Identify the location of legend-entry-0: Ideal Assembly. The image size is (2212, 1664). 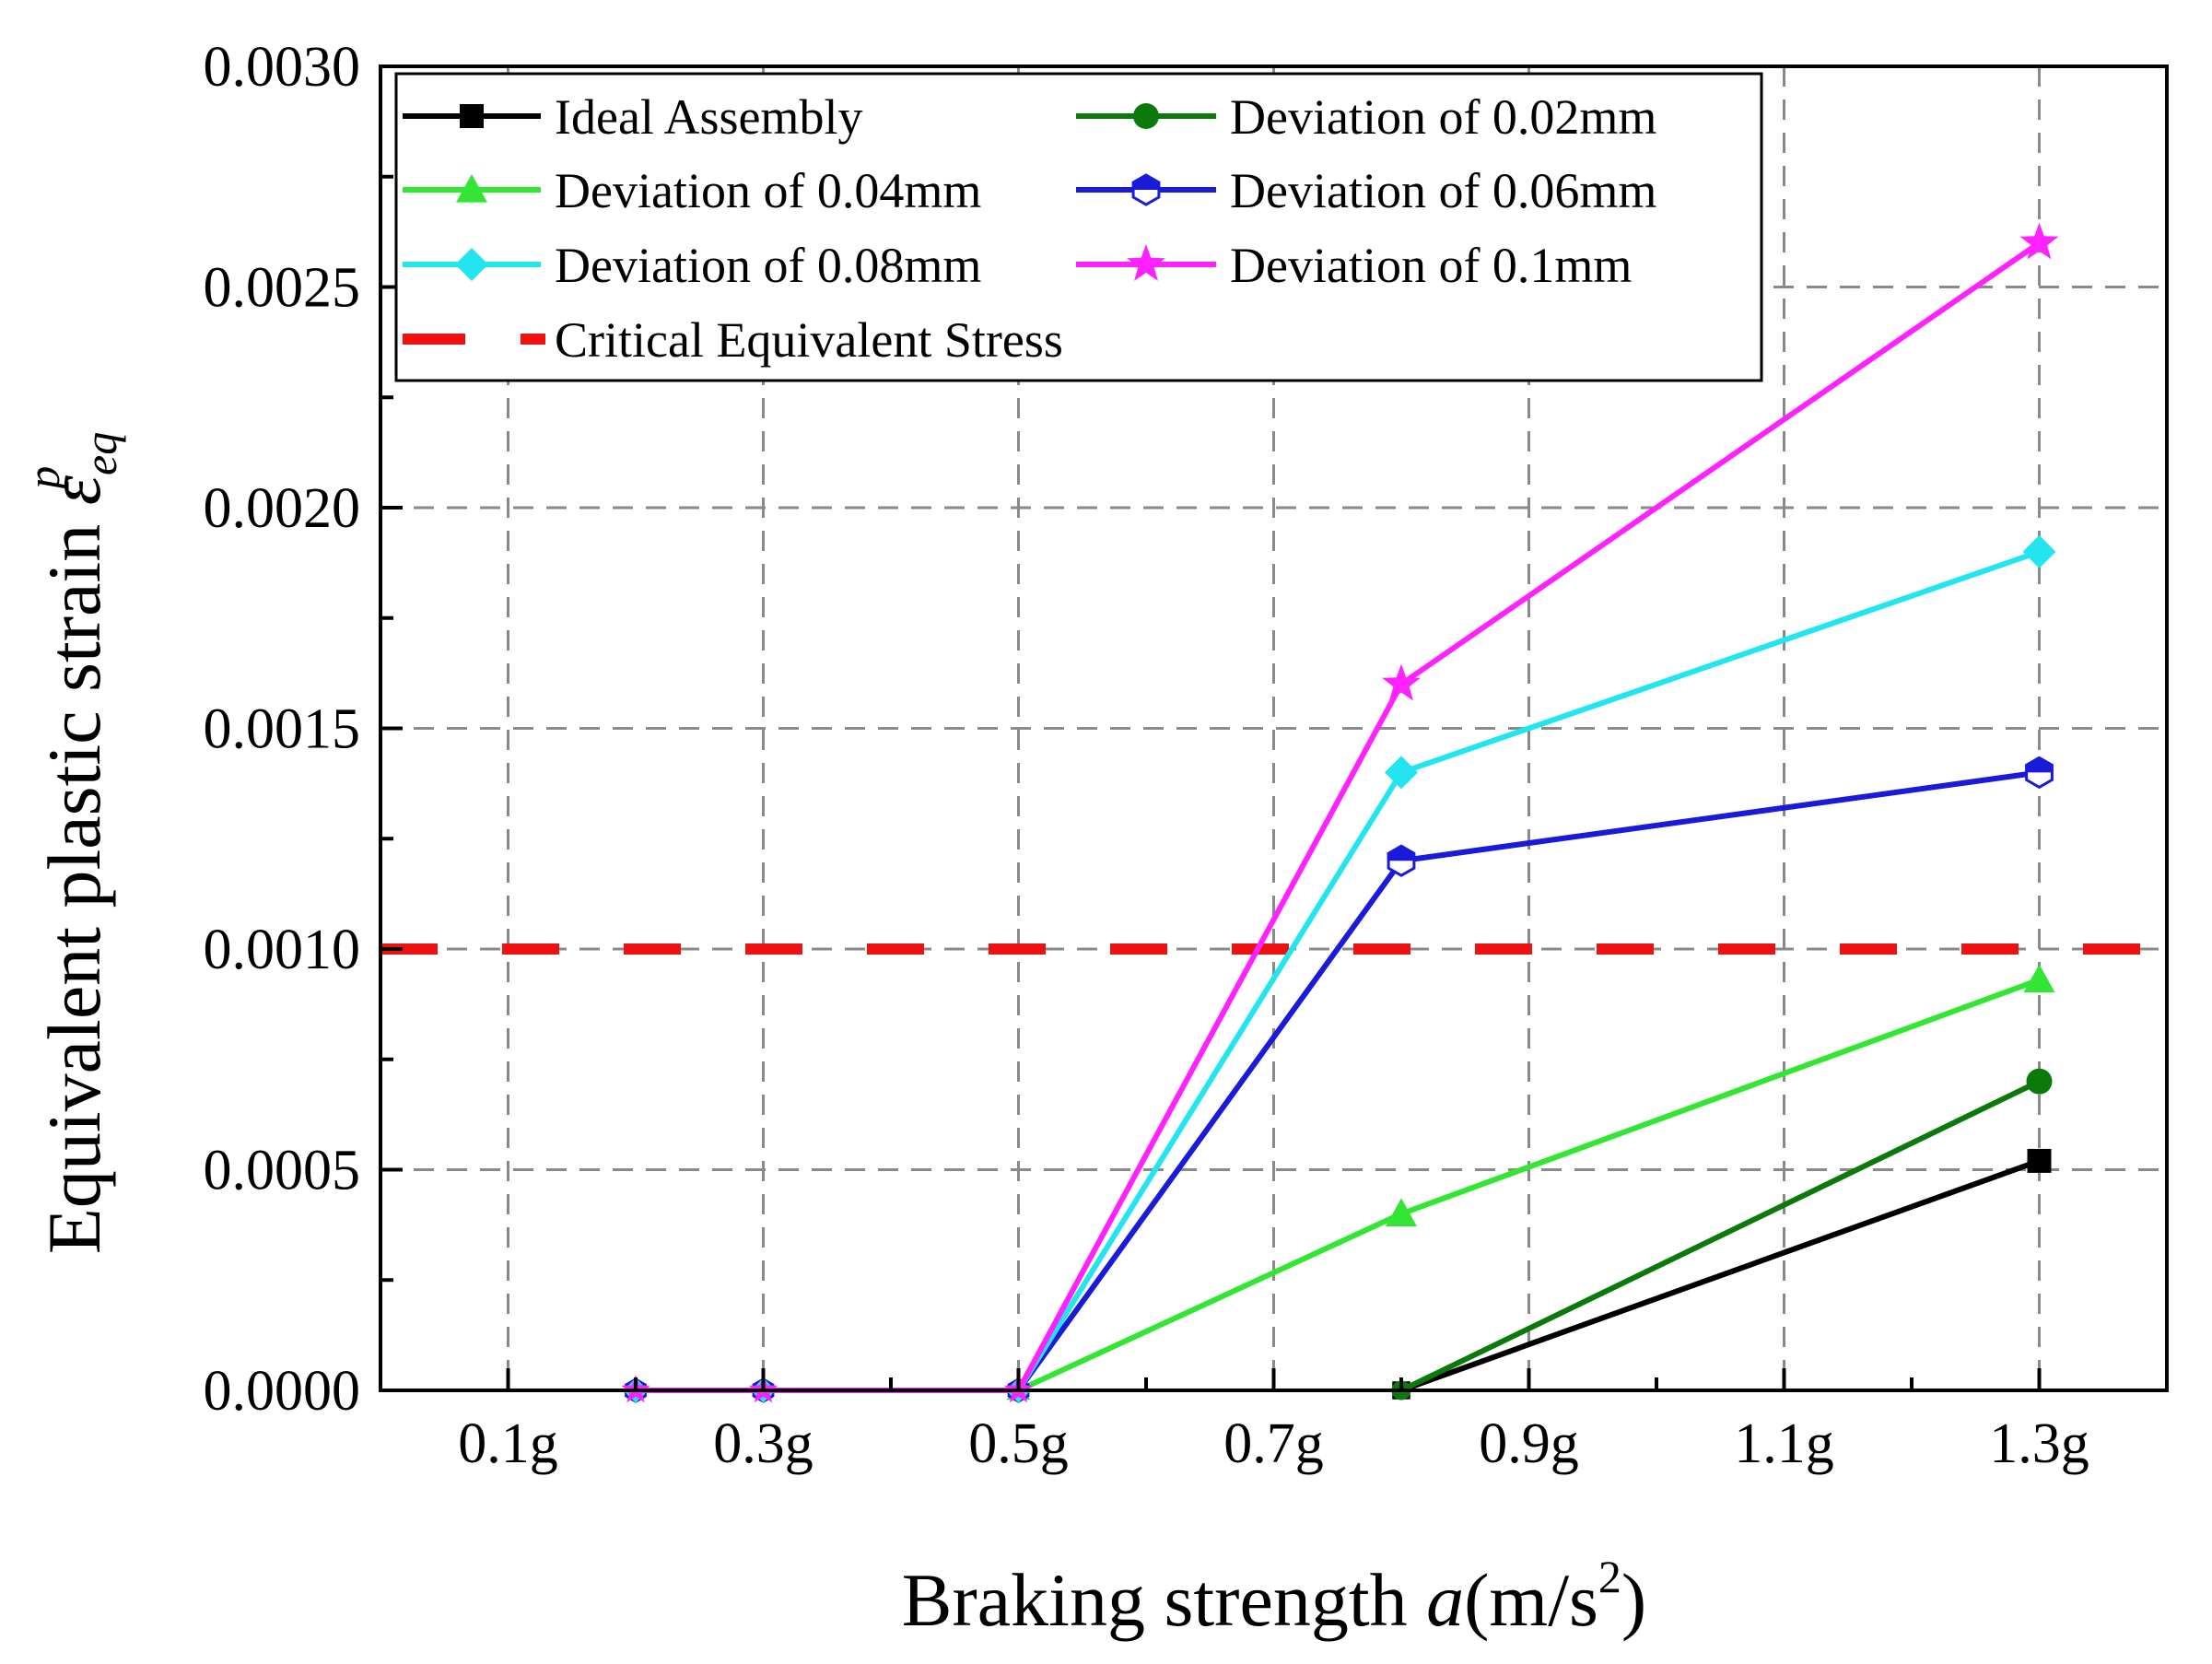
(632, 117).